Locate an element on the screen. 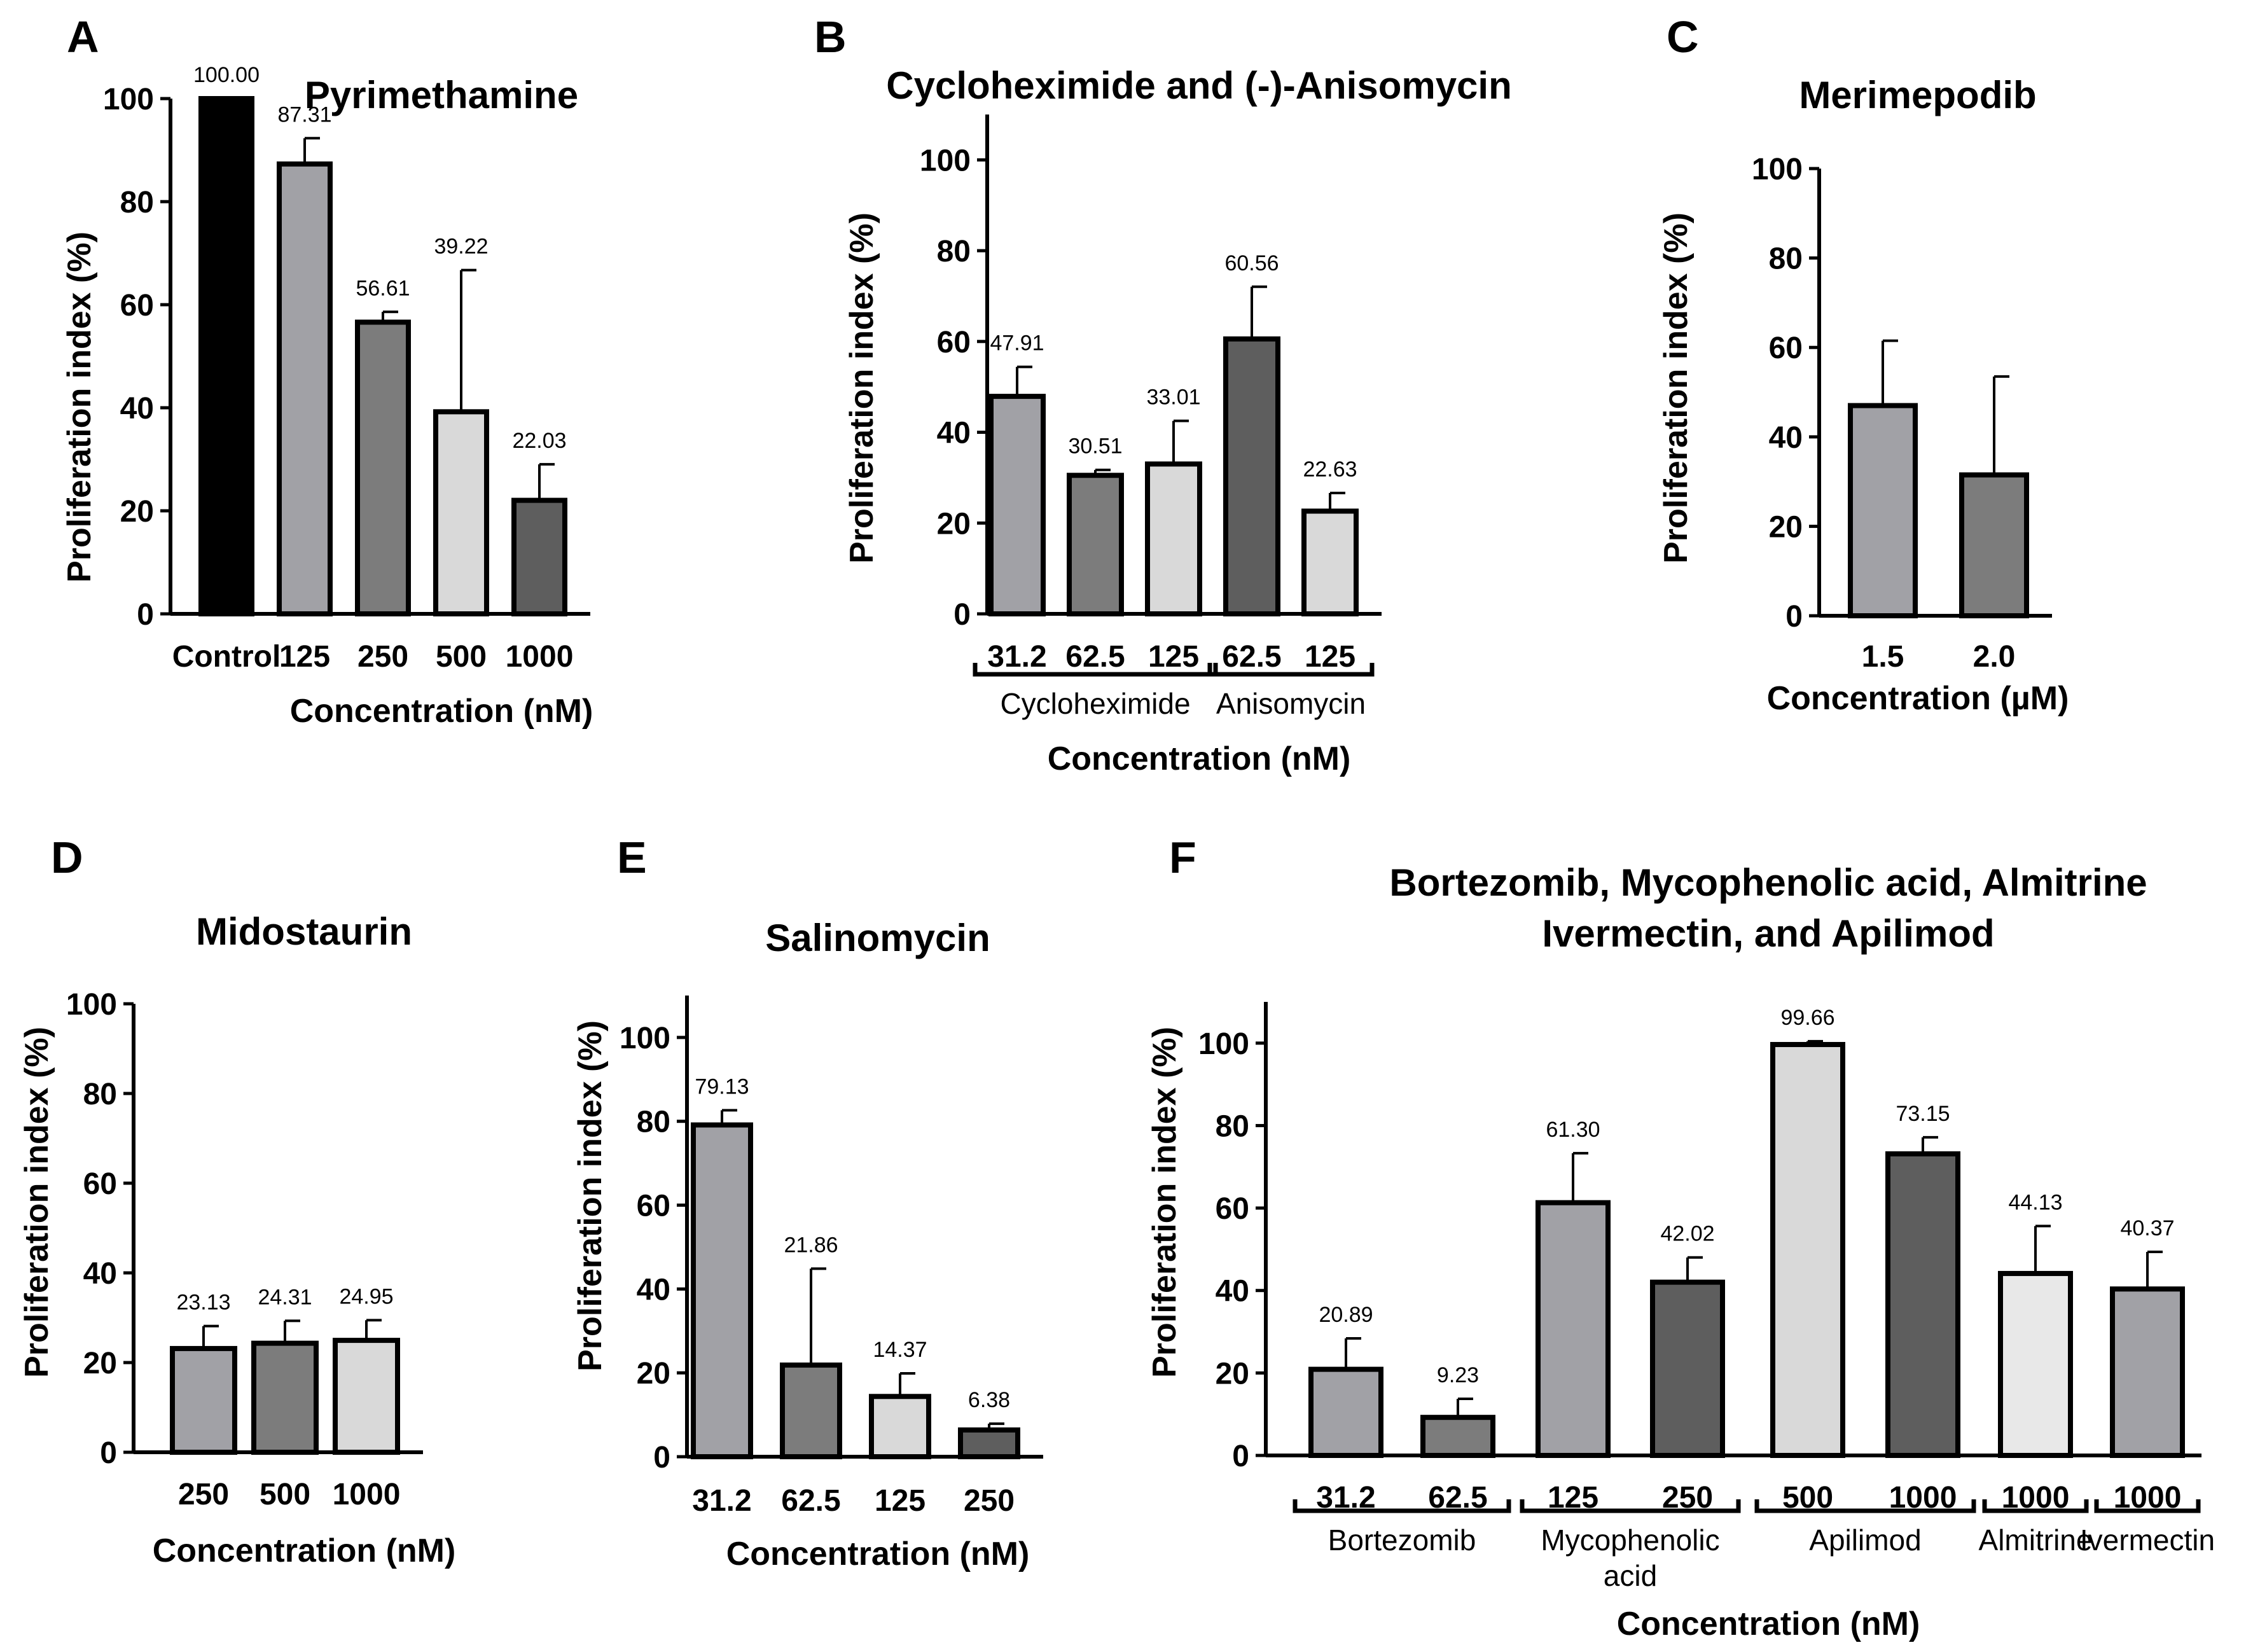 The image size is (2267, 1652). panel-a-data-label: 22.03 is located at coordinates (539, 441).